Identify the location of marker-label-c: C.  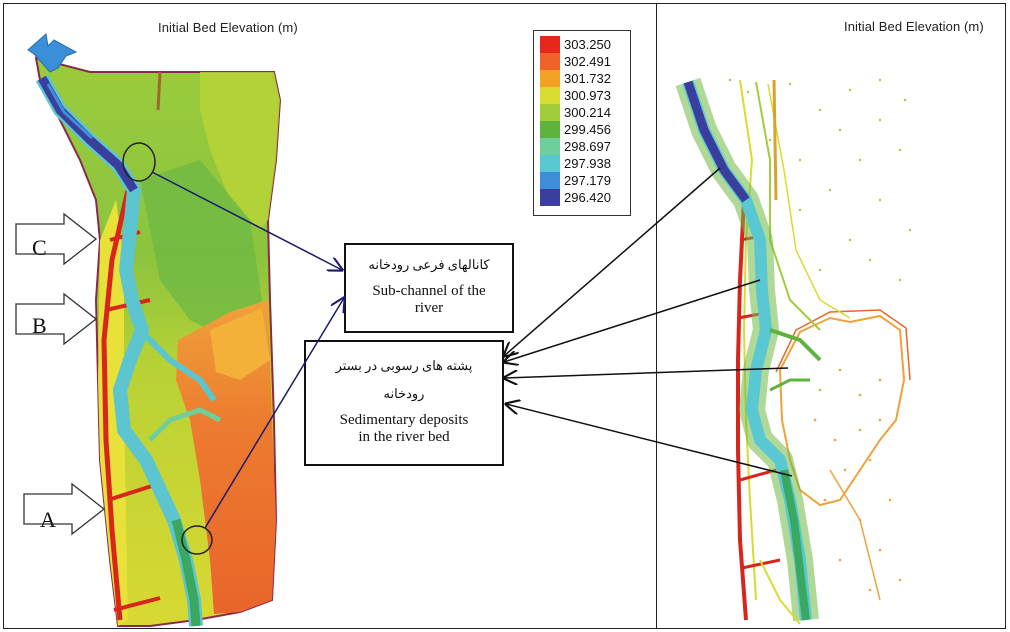
(39, 247).